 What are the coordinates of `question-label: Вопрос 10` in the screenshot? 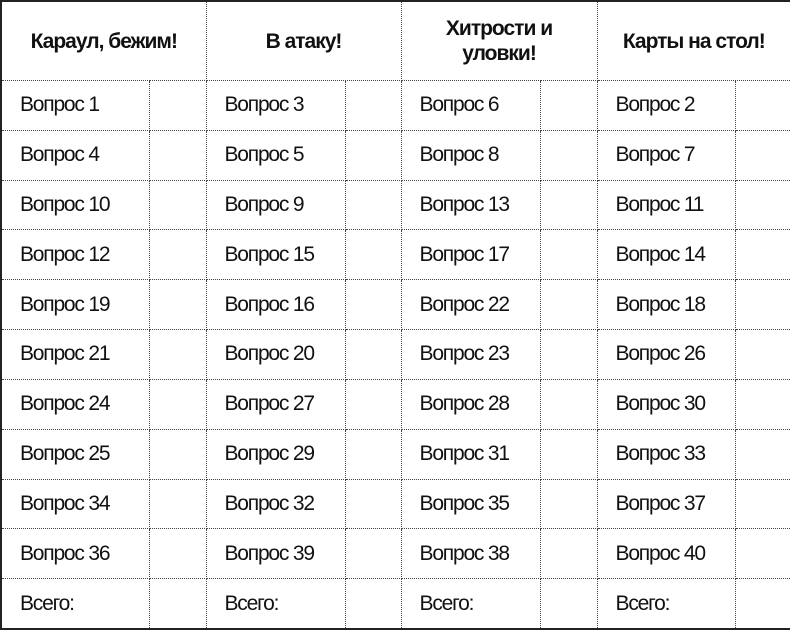 It's located at (75, 205).